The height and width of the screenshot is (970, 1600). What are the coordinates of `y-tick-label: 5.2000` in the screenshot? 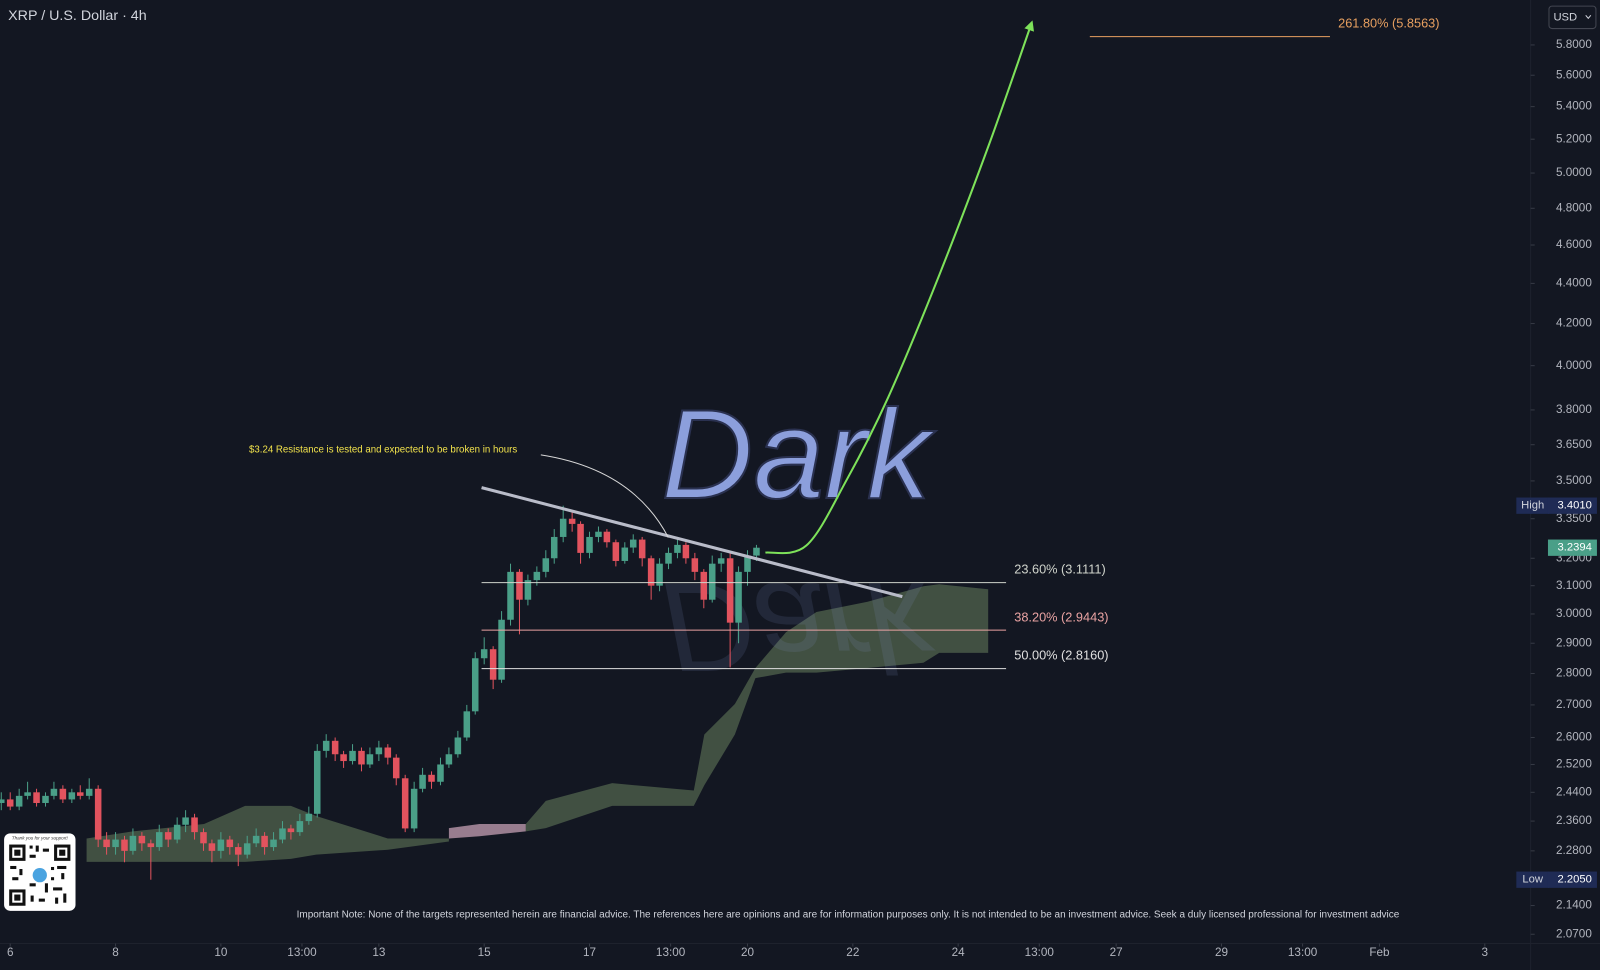 It's located at (1574, 138).